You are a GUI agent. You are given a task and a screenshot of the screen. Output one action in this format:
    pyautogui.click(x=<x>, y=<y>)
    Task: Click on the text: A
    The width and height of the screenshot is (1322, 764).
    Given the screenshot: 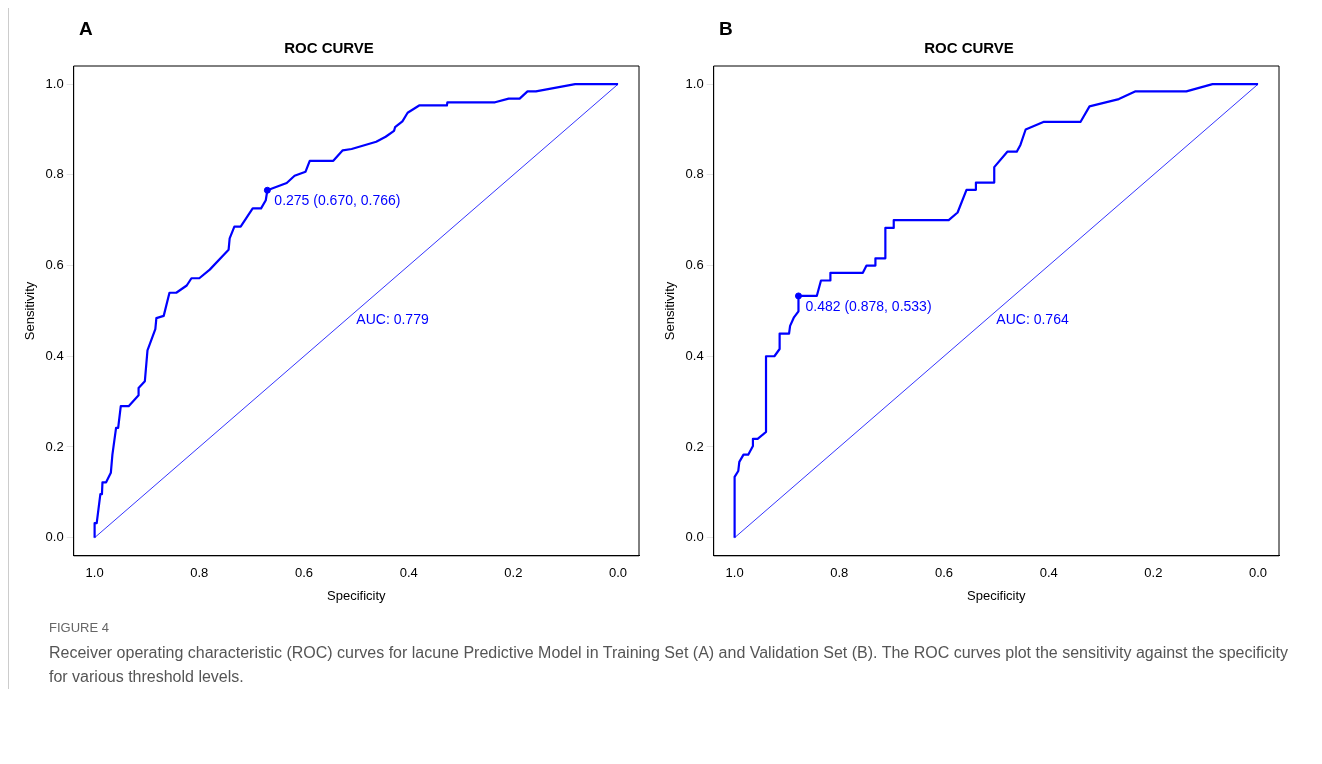 What is the action you would take?
    pyautogui.click(x=86, y=29)
    